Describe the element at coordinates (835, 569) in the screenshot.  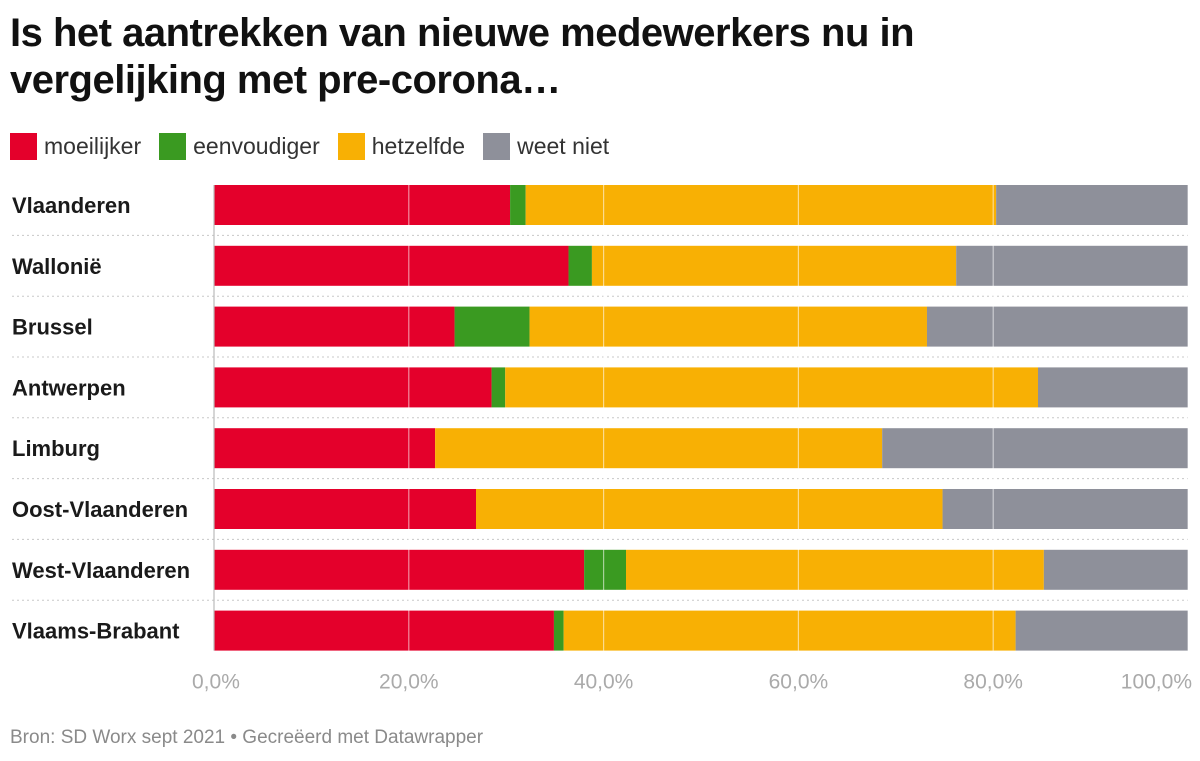
I see `bar-west-vlaanderen-hetzelfde` at that location.